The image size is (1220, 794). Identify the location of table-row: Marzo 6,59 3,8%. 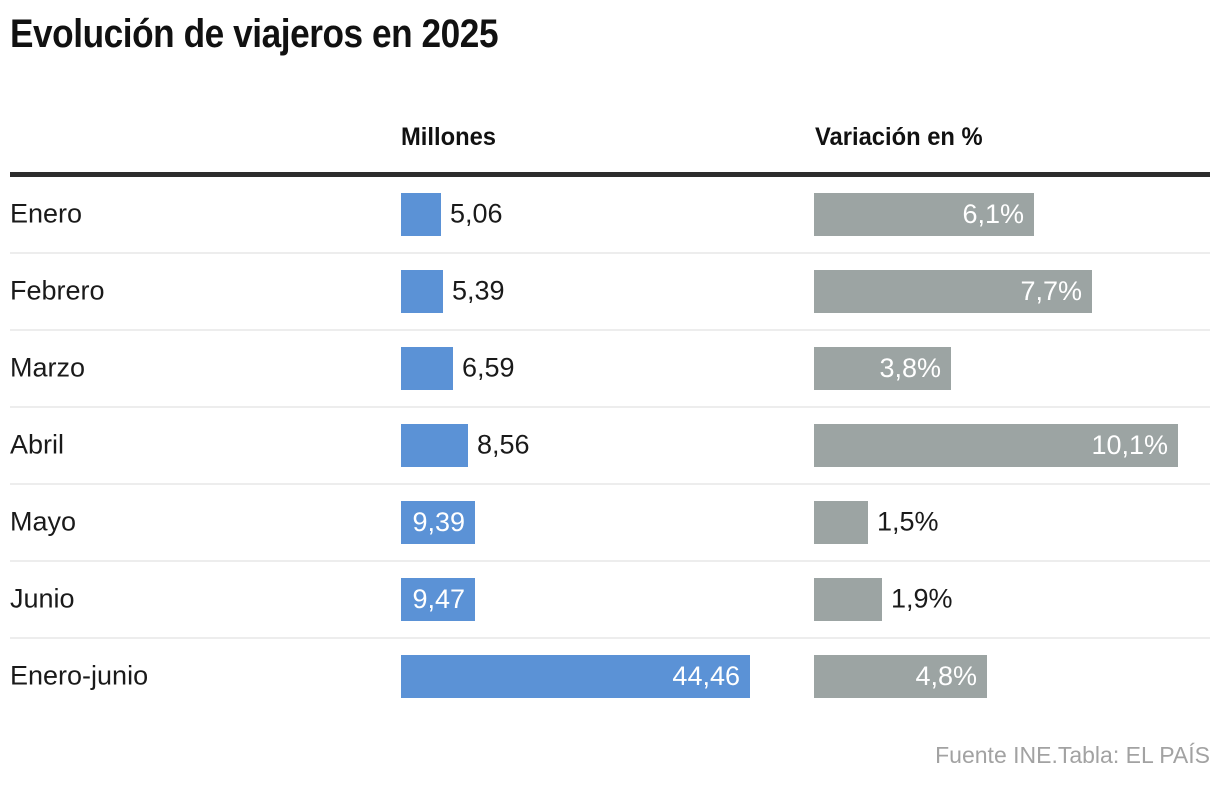
(610, 369).